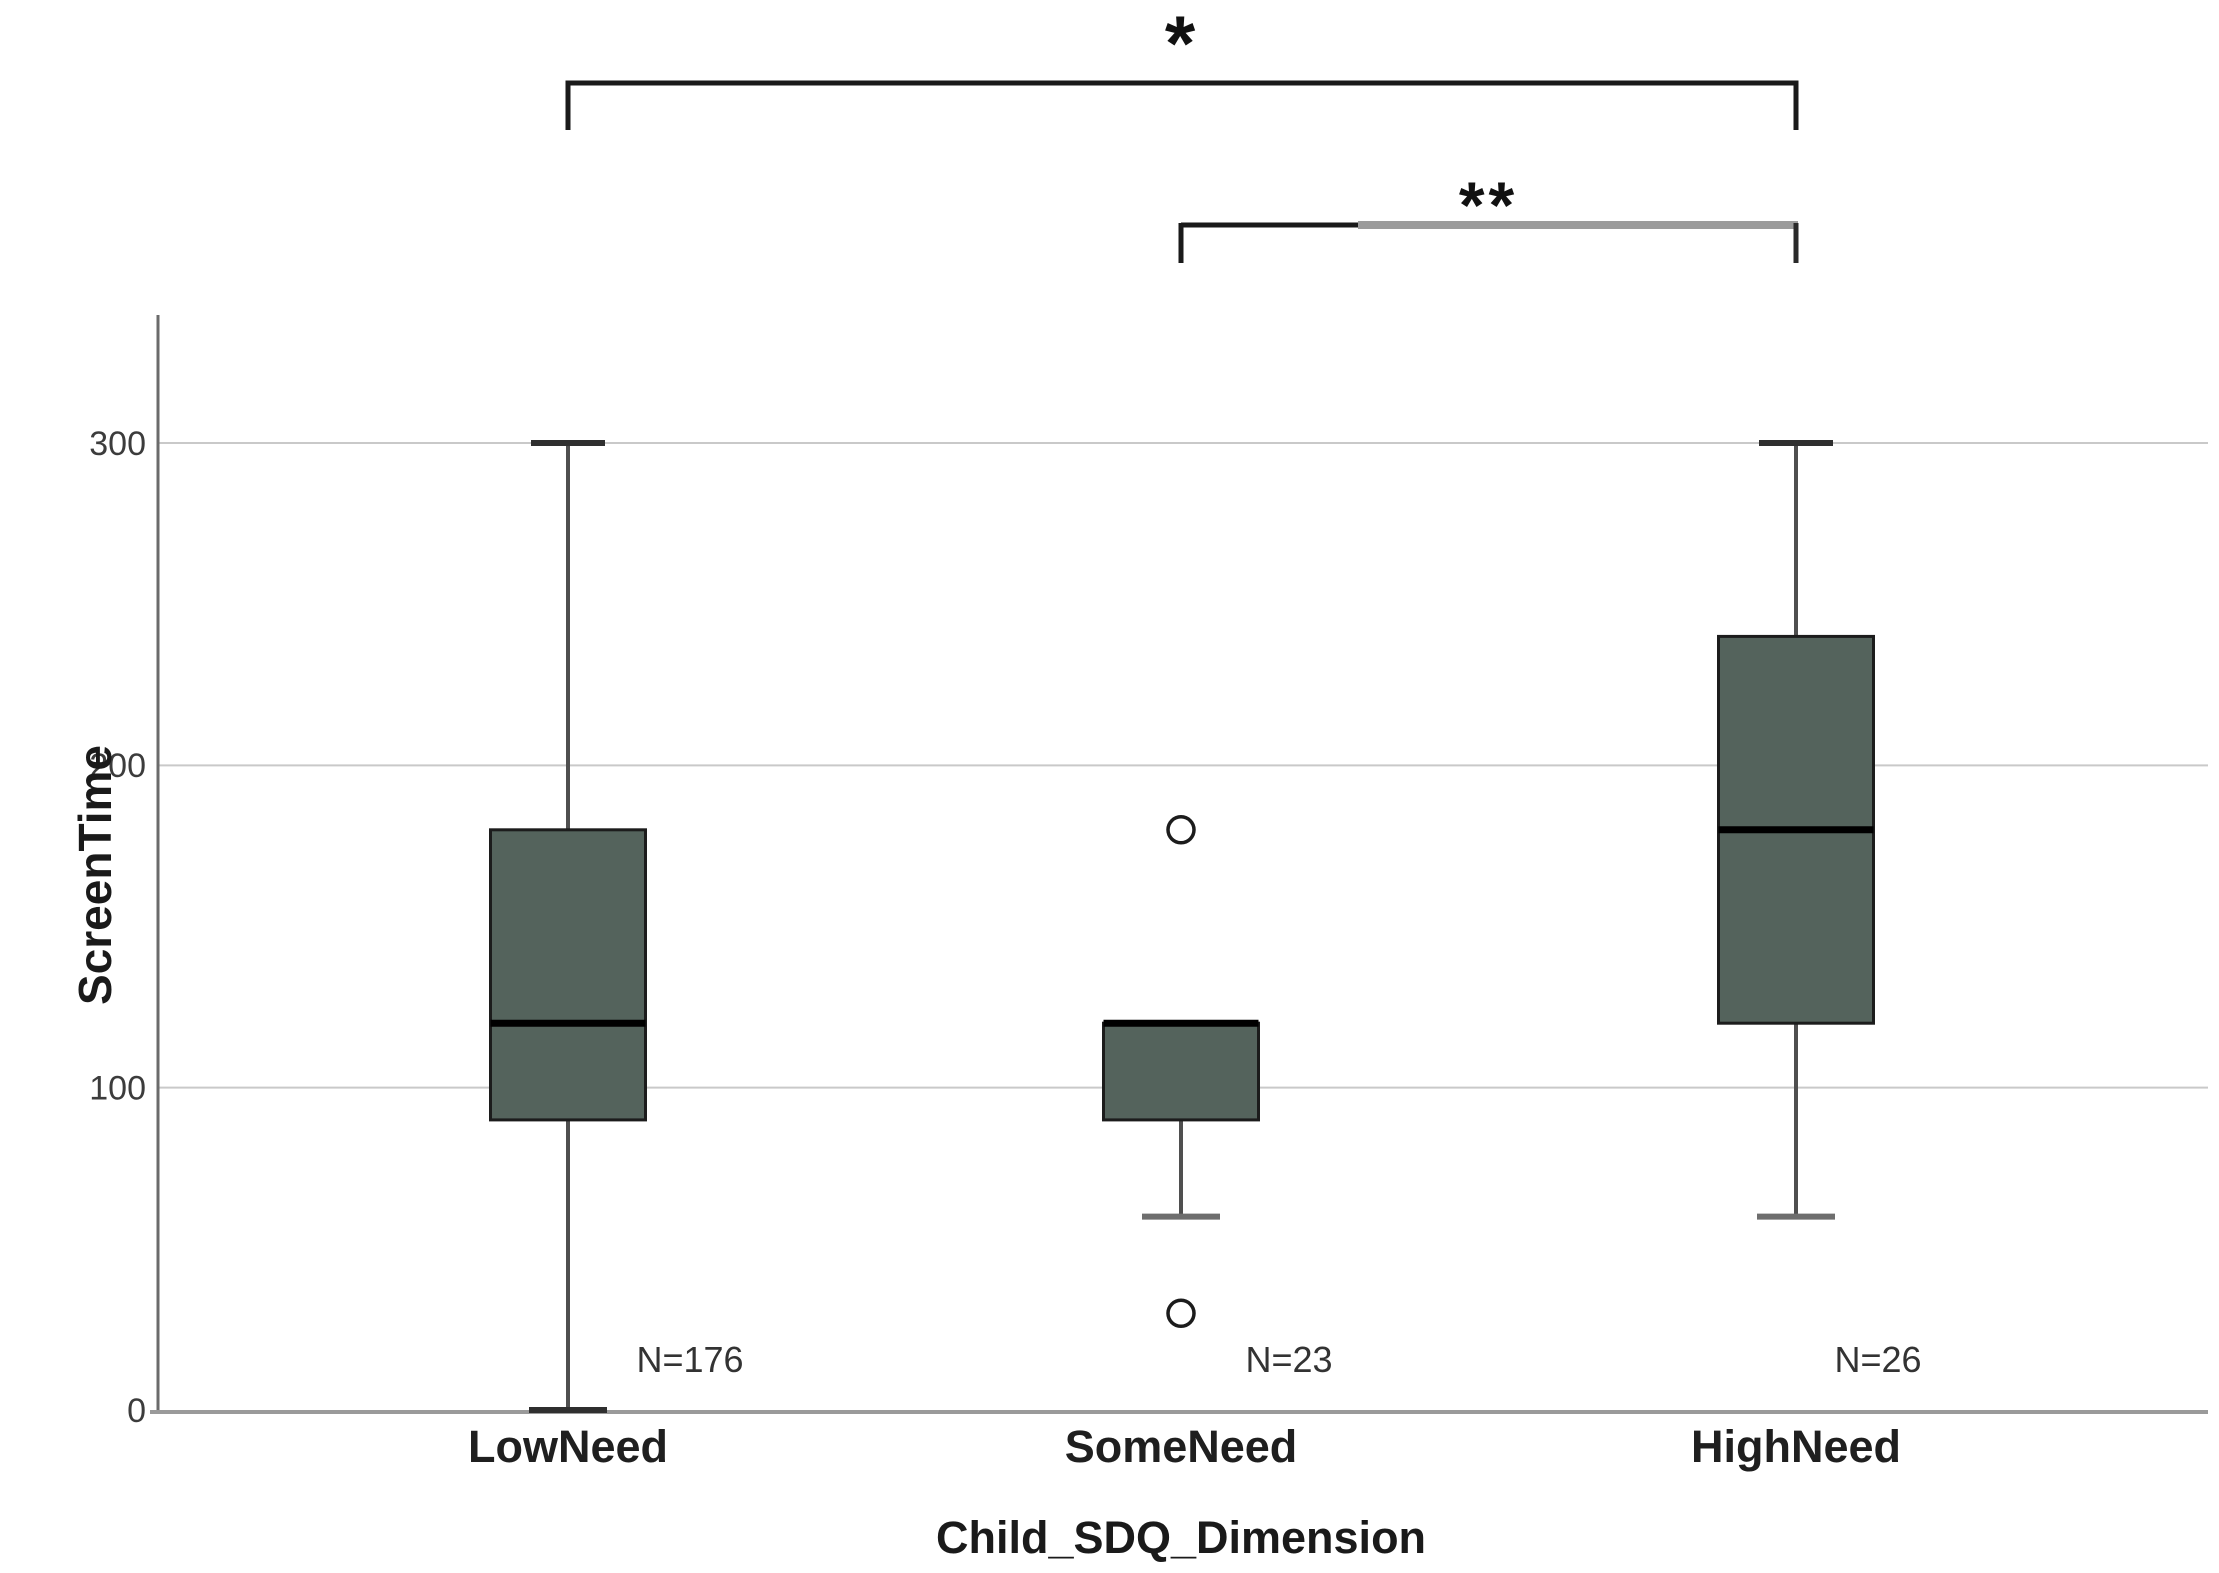 The image size is (2219, 1573). What do you see at coordinates (1488, 205) in the screenshot?
I see `significance-label-2: **` at bounding box center [1488, 205].